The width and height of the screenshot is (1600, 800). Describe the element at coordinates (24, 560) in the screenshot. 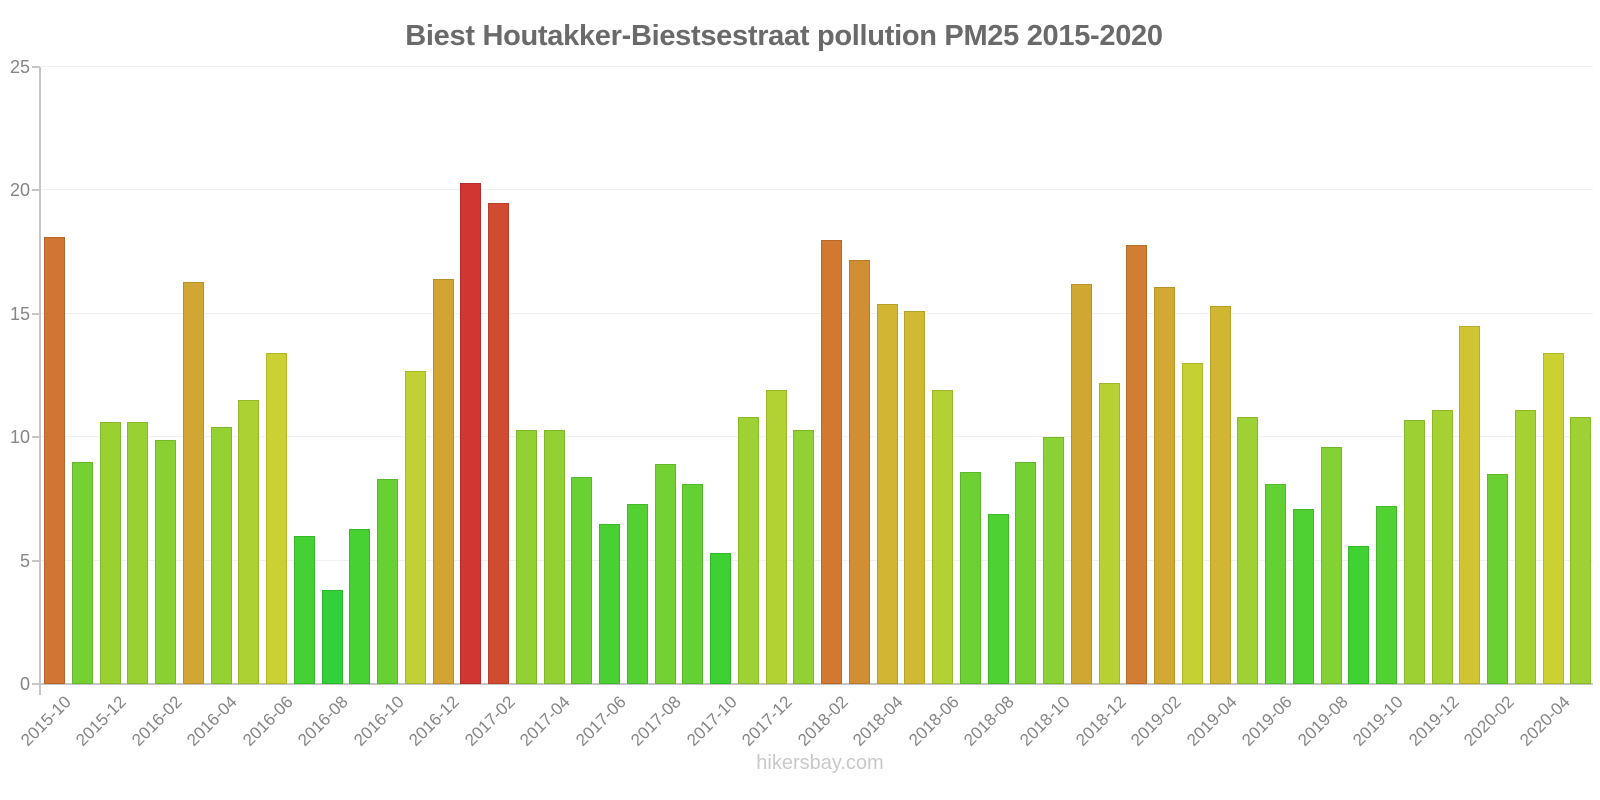

I see `y-tick-label-5: 5` at that location.